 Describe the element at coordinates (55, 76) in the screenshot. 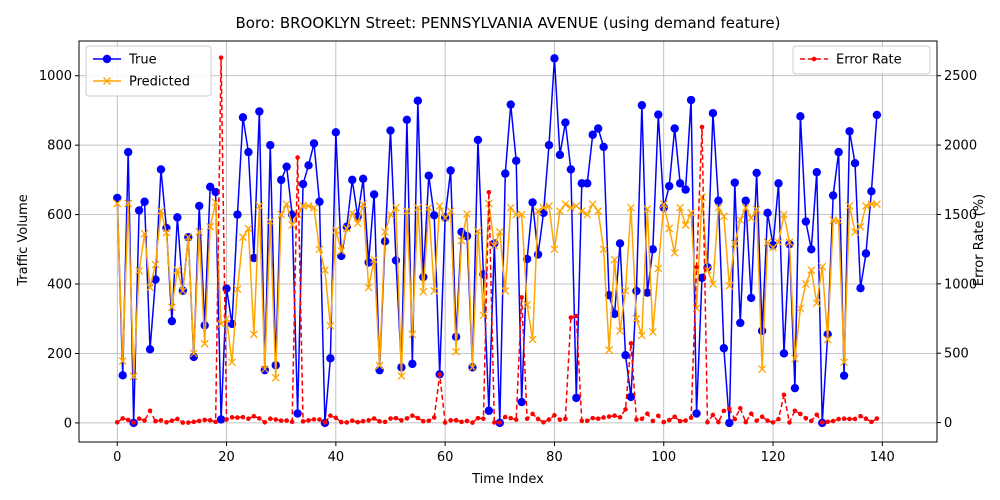

I see `y-tick-label-left: 1000` at that location.